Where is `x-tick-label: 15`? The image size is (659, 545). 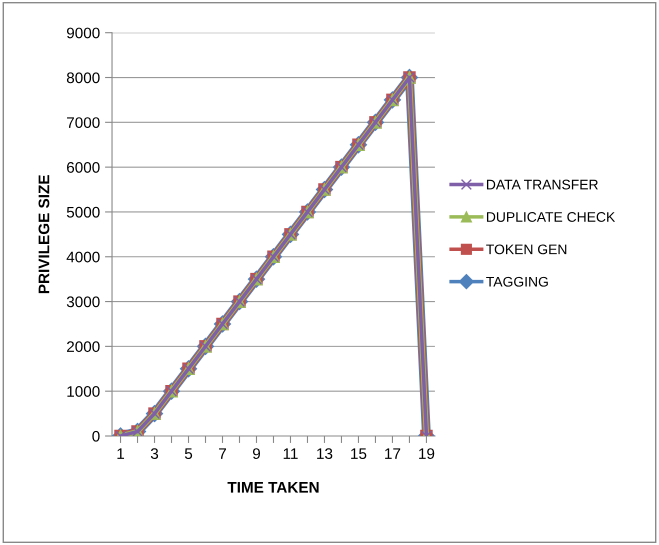 x-tick-label: 15 is located at coordinates (358, 454).